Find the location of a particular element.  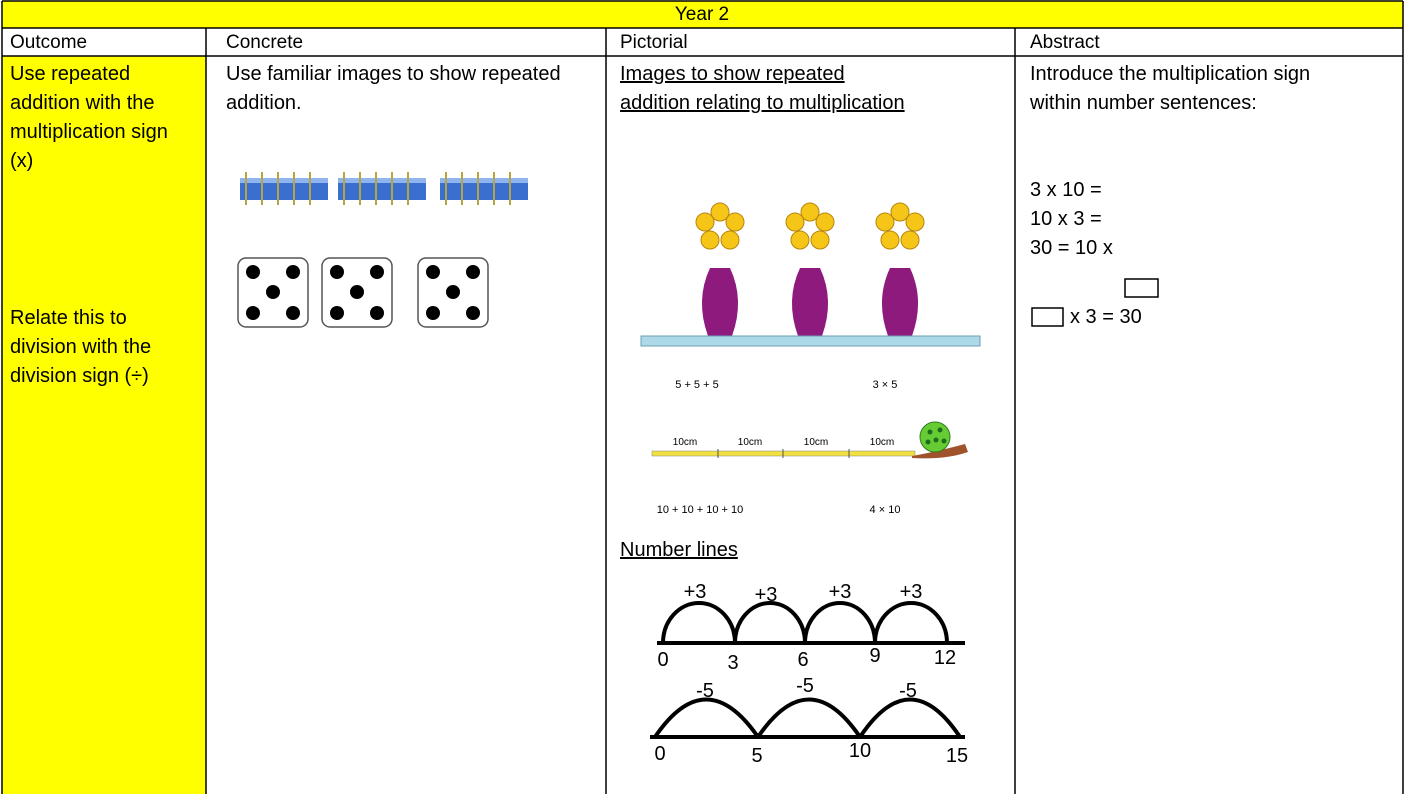

tick-label: 6 is located at coordinates (802, 660).